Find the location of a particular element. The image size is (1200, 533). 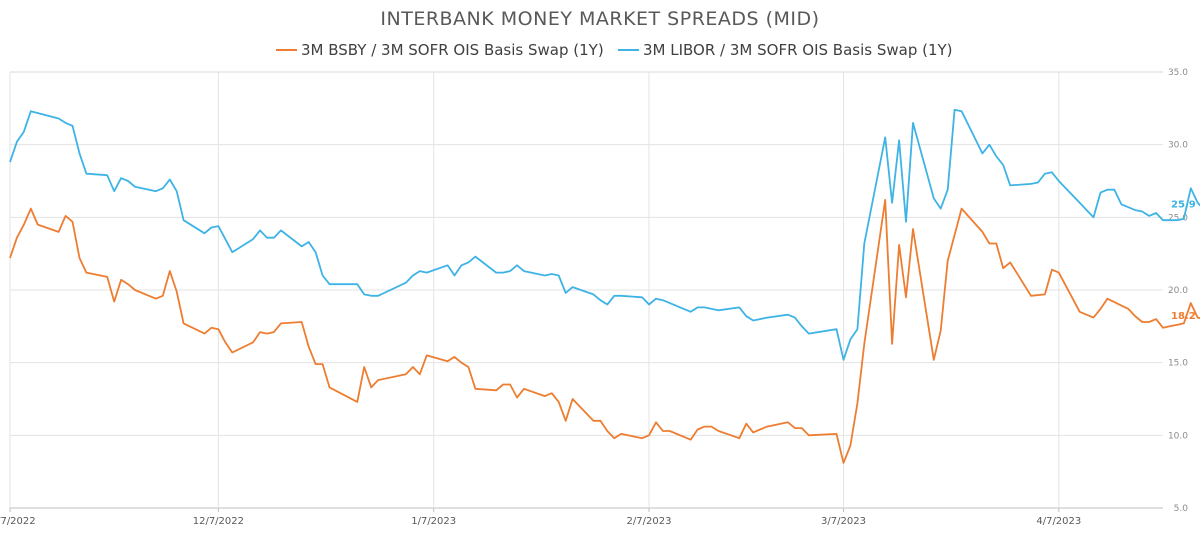

y-tick-label: 15.0 is located at coordinates (1178, 364).